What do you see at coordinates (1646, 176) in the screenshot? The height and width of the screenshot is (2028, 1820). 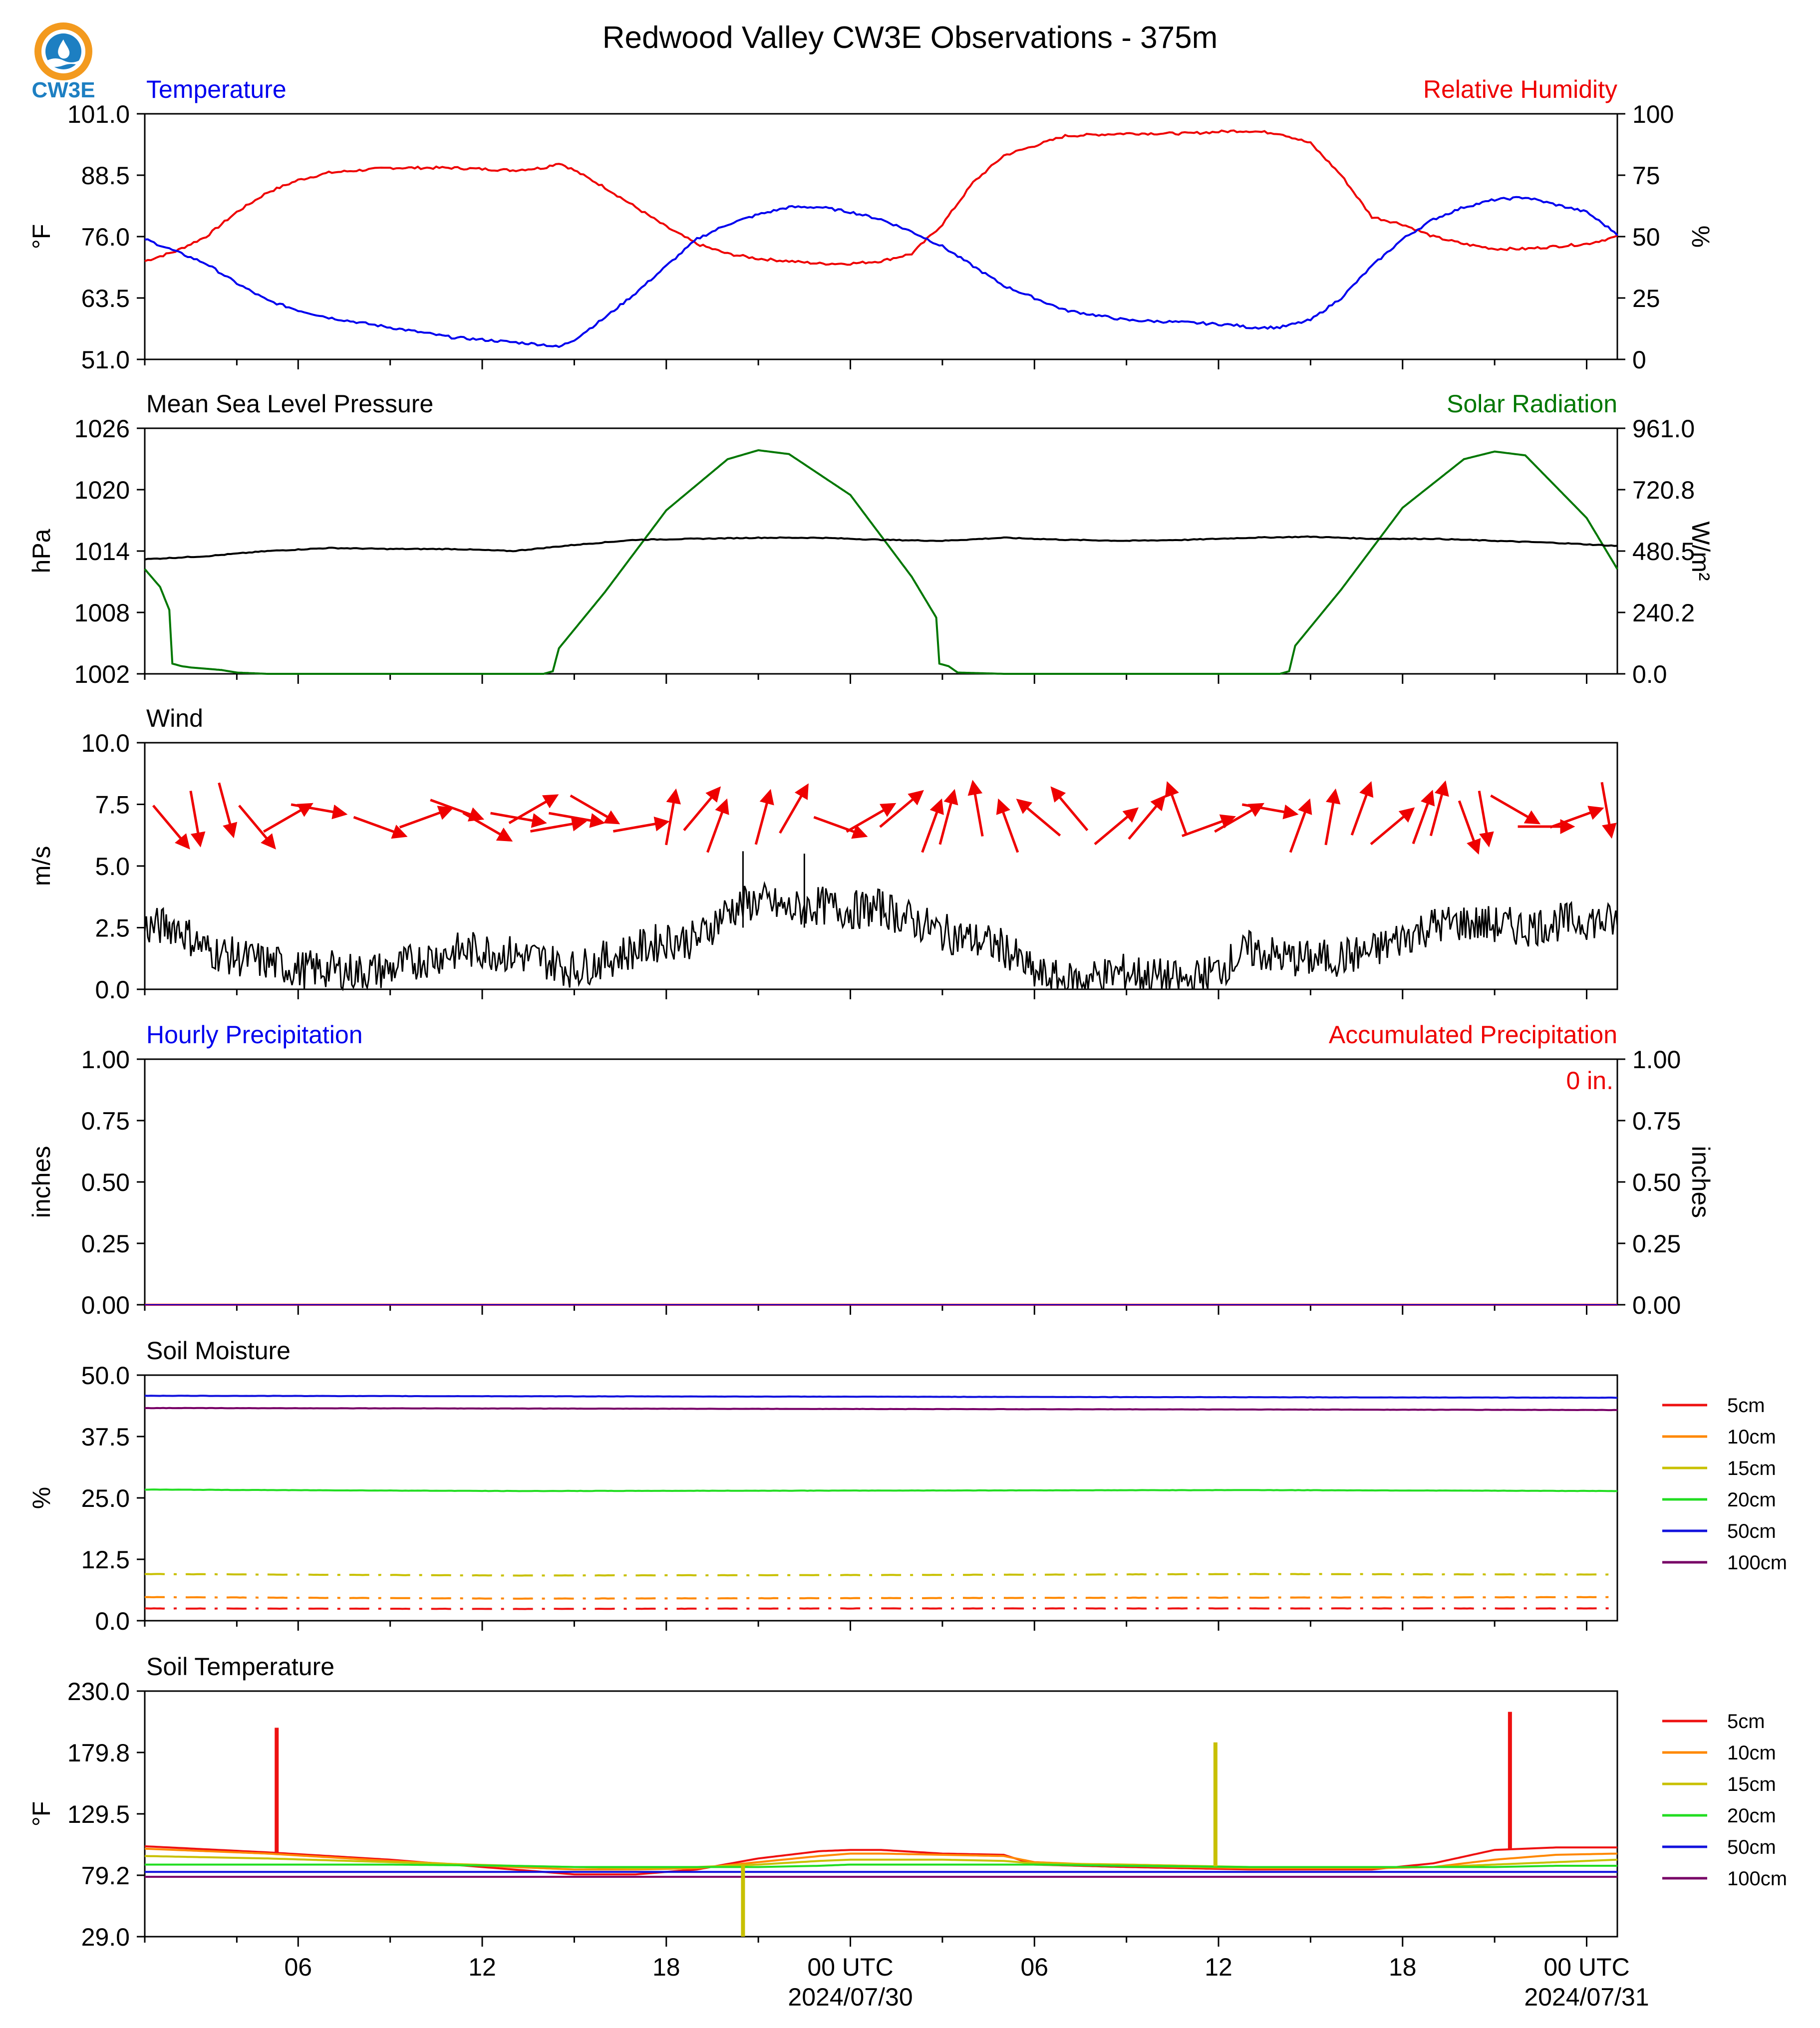 I see `y-tick-label-right: 75` at bounding box center [1646, 176].